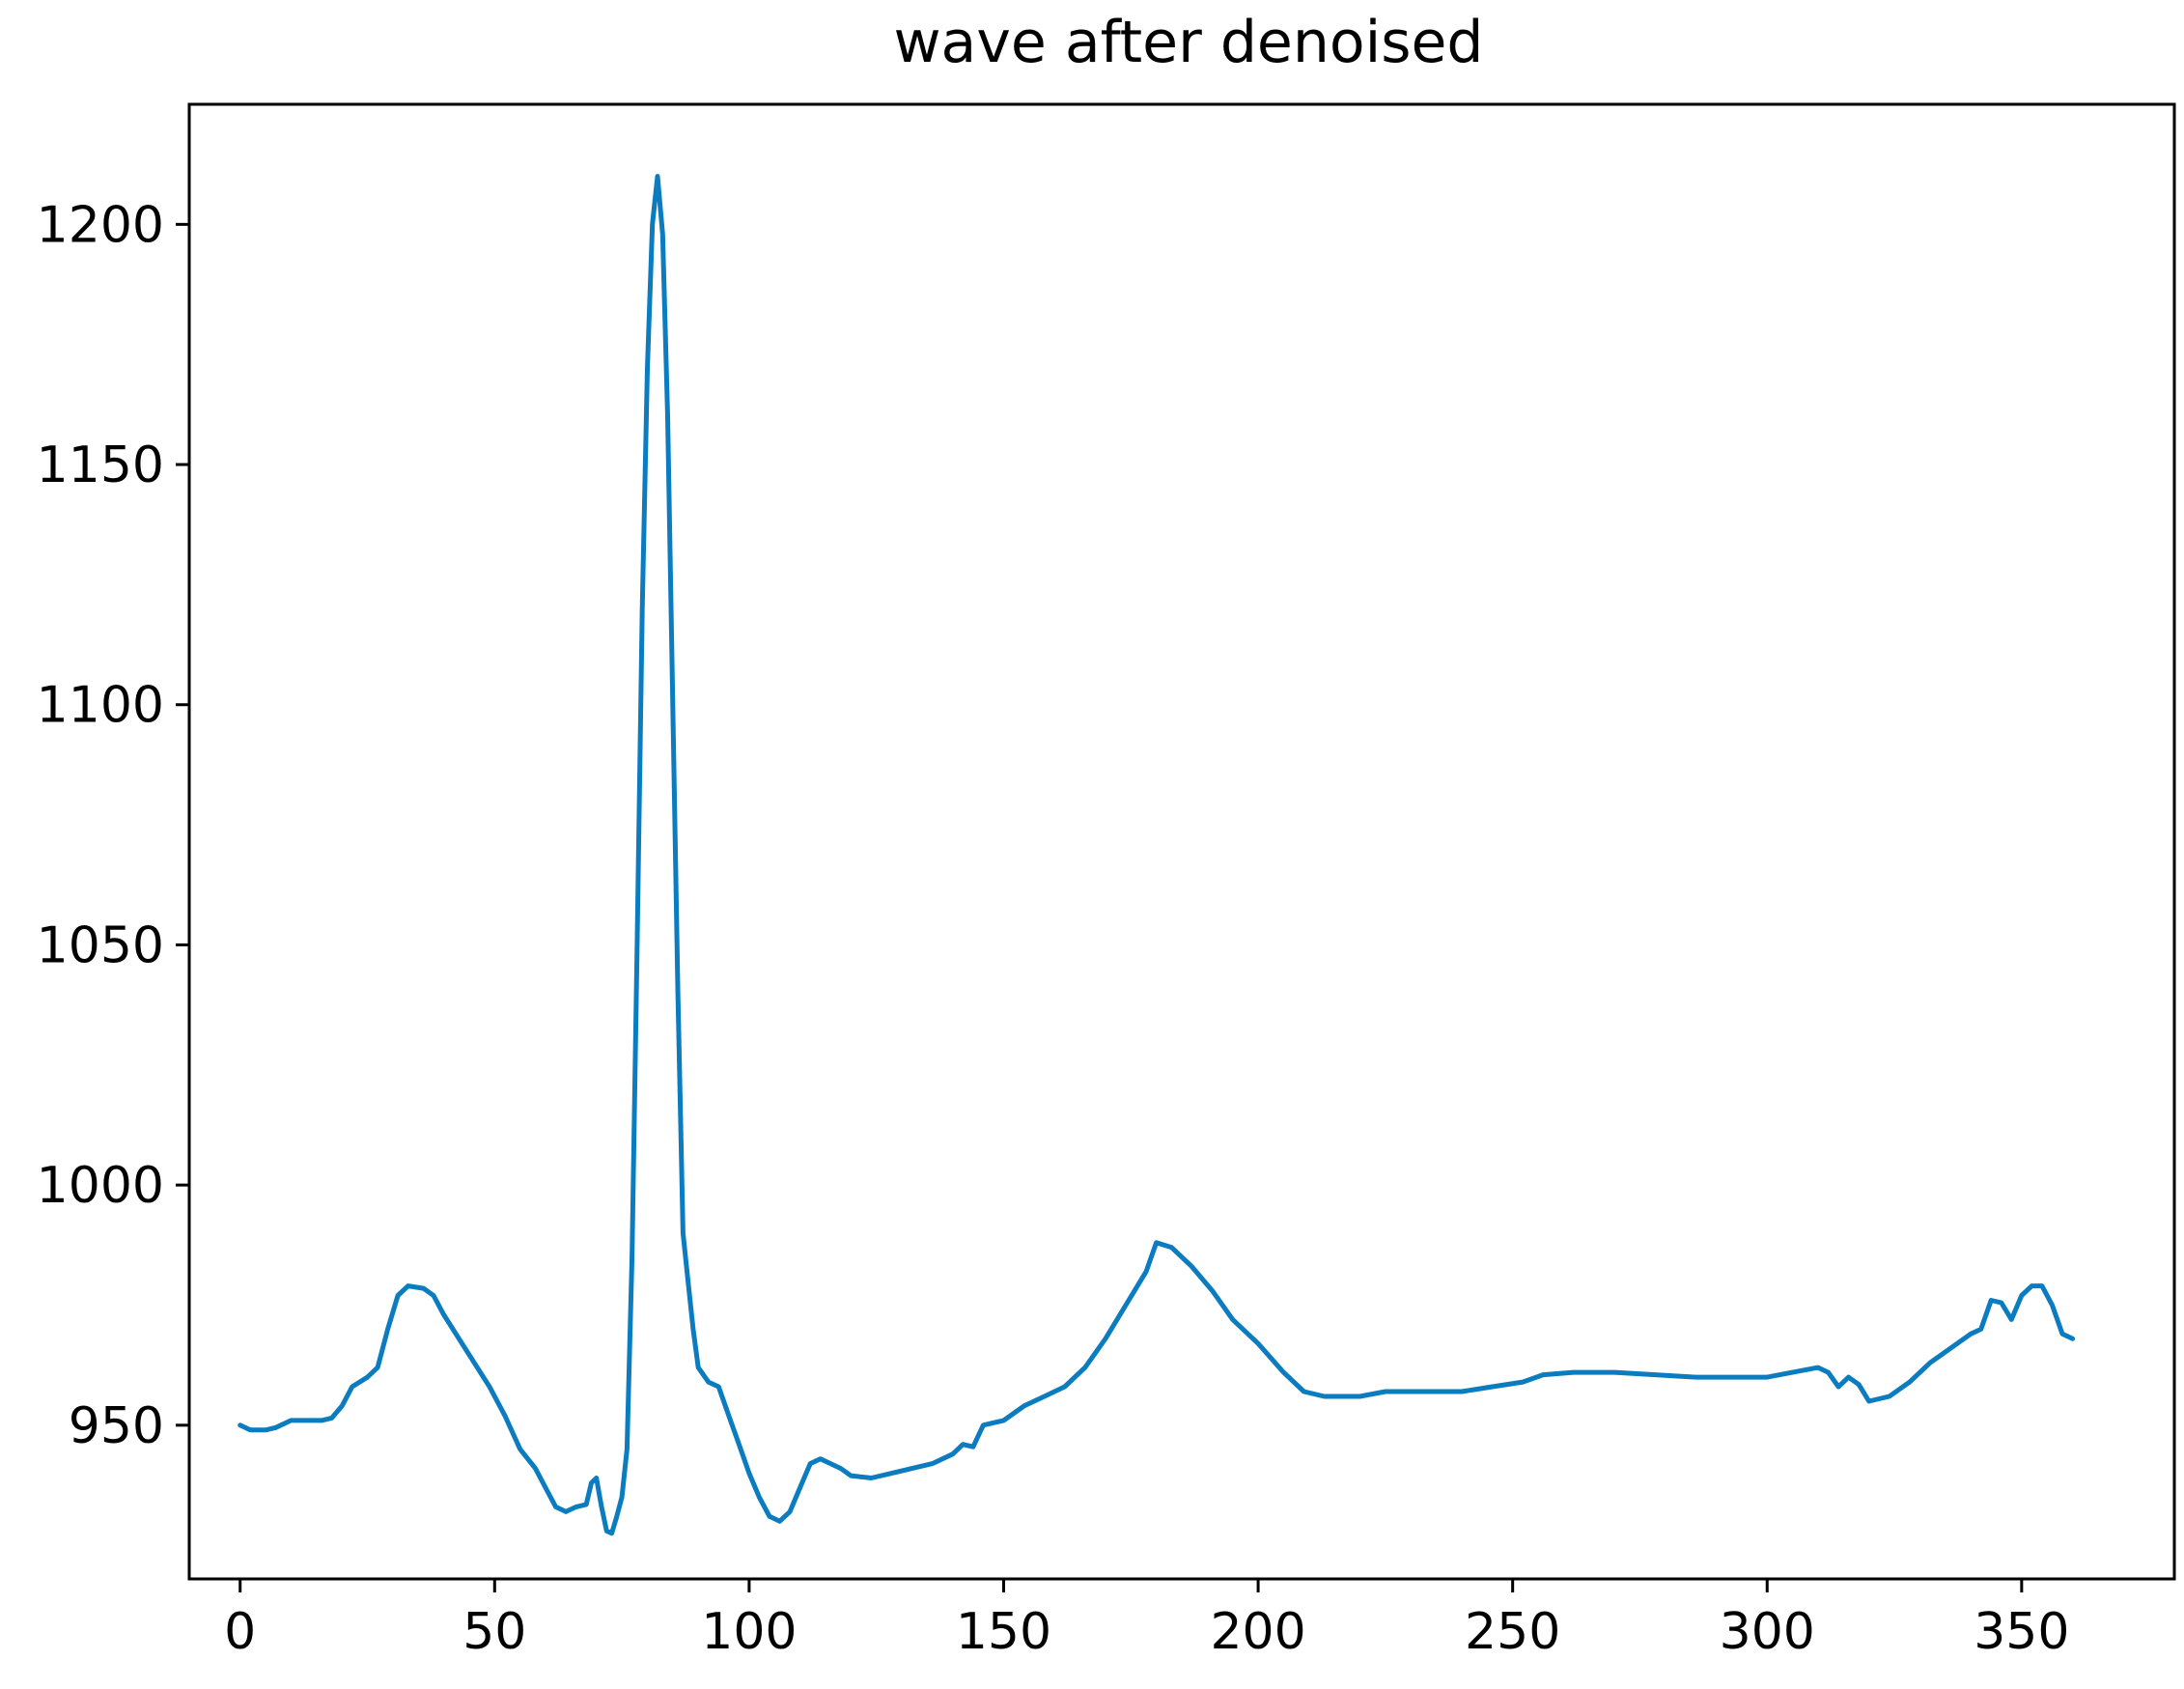 Image resolution: width=2184 pixels, height=1689 pixels. Describe the element at coordinates (101, 945) in the screenshot. I see `y-tick-label: 1050` at that location.